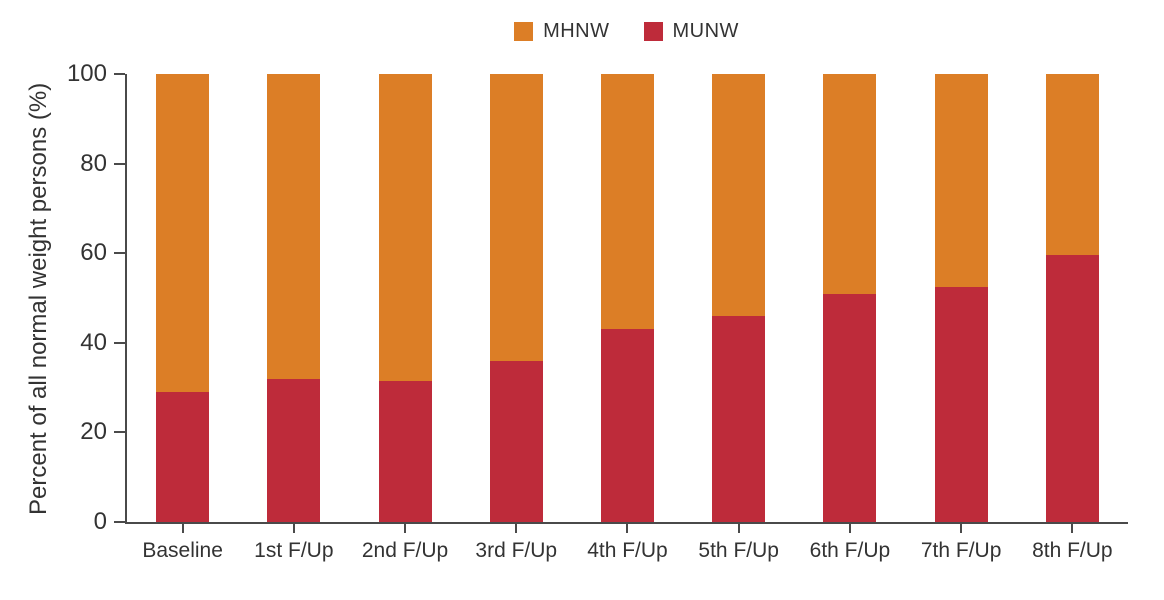  Describe the element at coordinates (626, 31) in the screenshot. I see `chart-legend: MHNW MUNW` at that location.